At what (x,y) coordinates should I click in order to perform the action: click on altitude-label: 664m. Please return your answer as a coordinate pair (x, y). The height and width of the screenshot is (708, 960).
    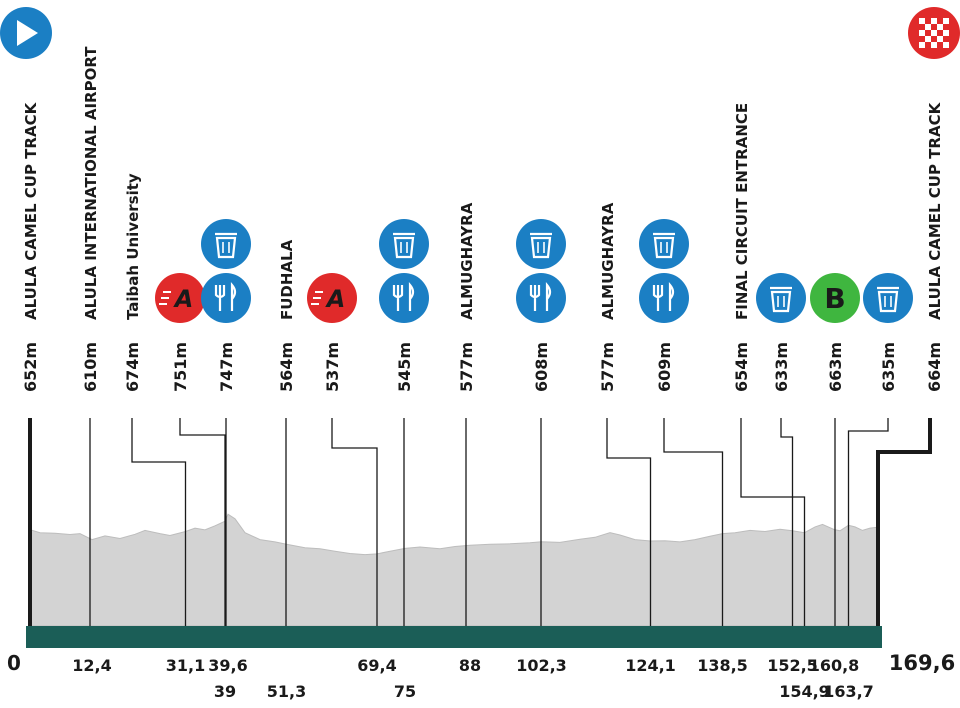
    Looking at the image, I should click on (934, 367).